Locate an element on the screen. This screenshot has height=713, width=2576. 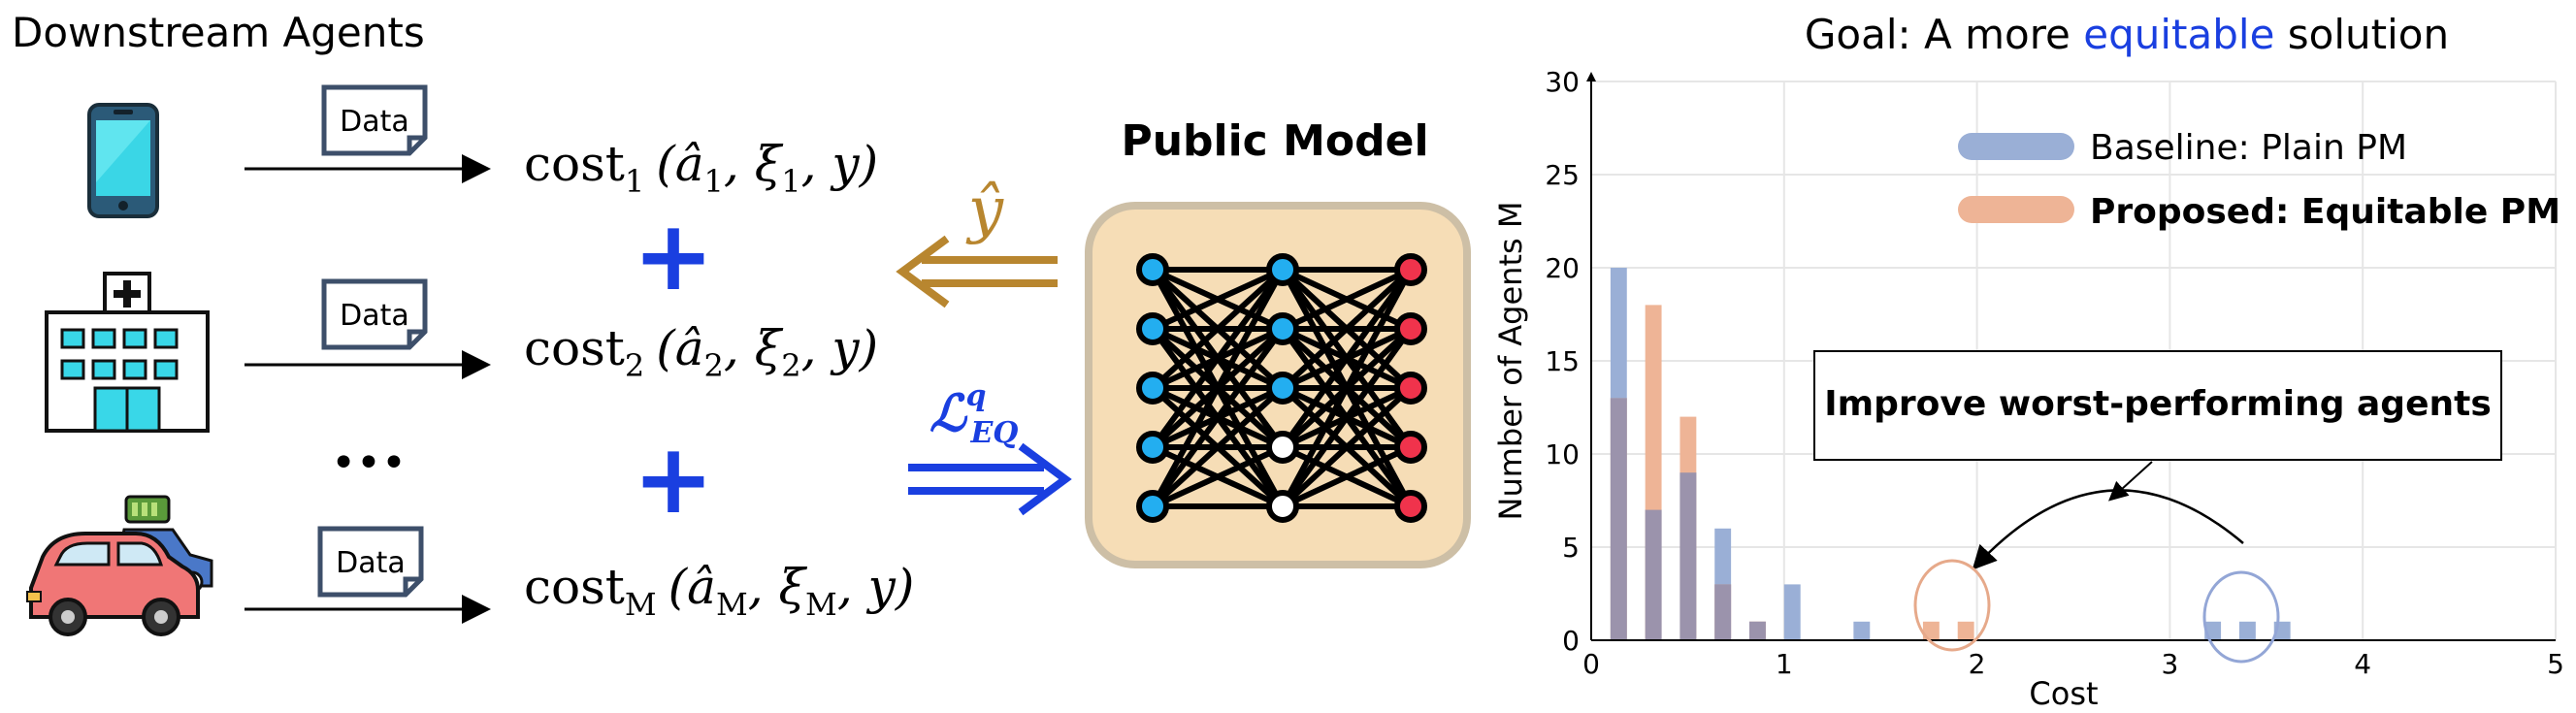
improvement-arrow is located at coordinates (2108, 529).